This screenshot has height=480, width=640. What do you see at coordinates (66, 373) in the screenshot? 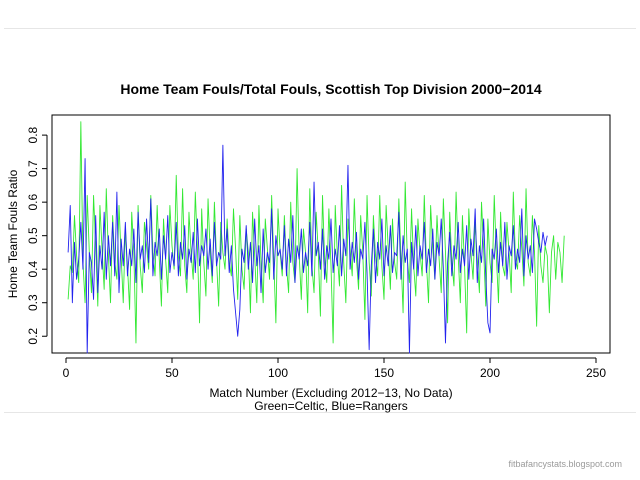
I see `x-tick-label: 0` at bounding box center [66, 373].